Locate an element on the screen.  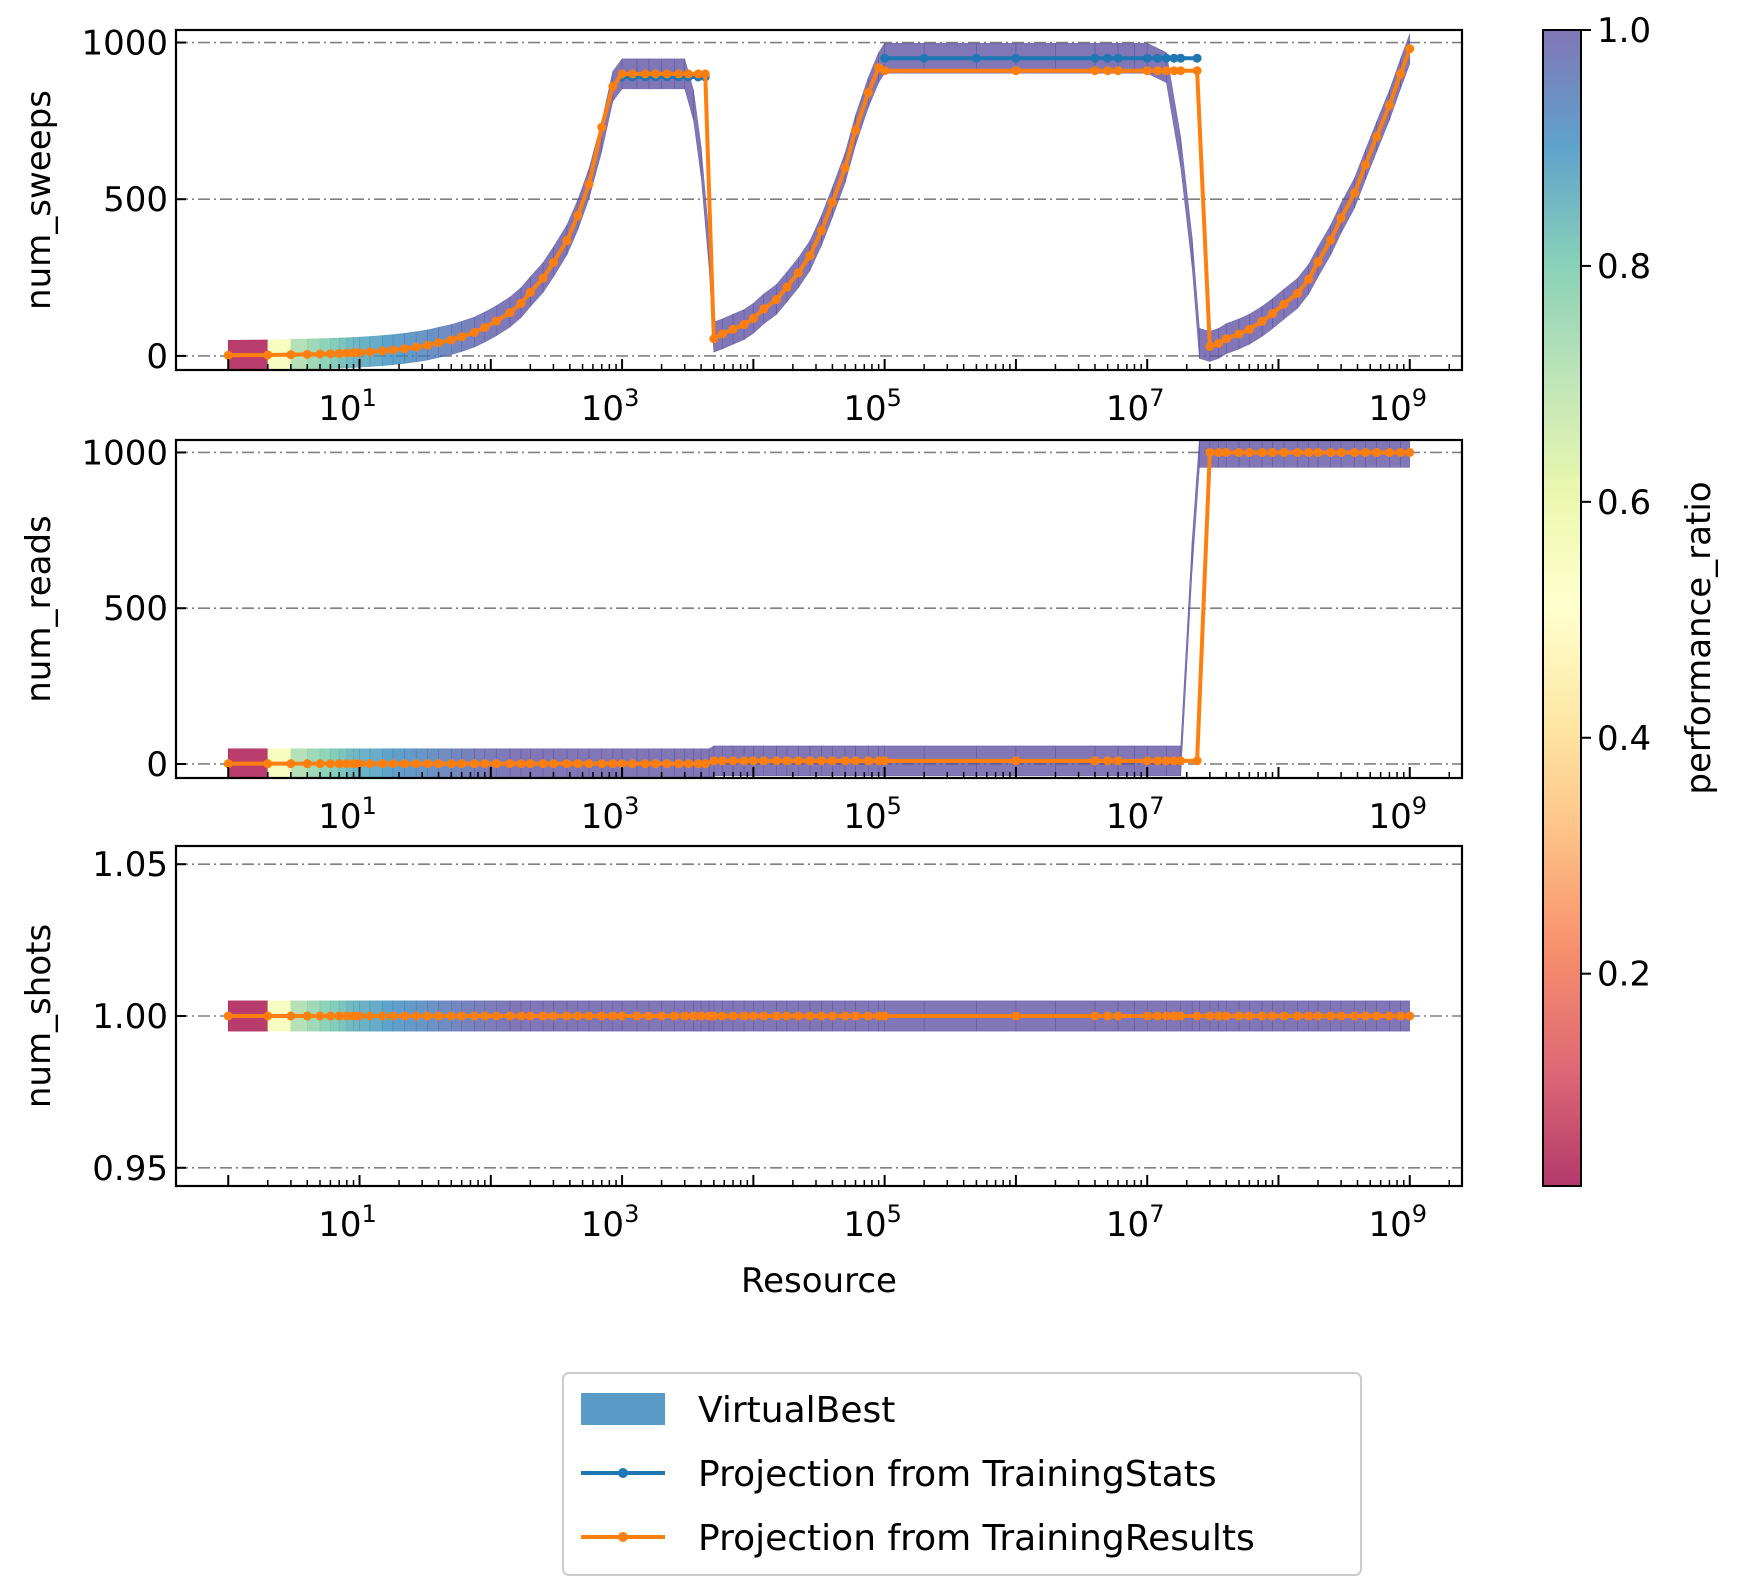
xtick-label: 10¹ is located at coordinates (347, 814).